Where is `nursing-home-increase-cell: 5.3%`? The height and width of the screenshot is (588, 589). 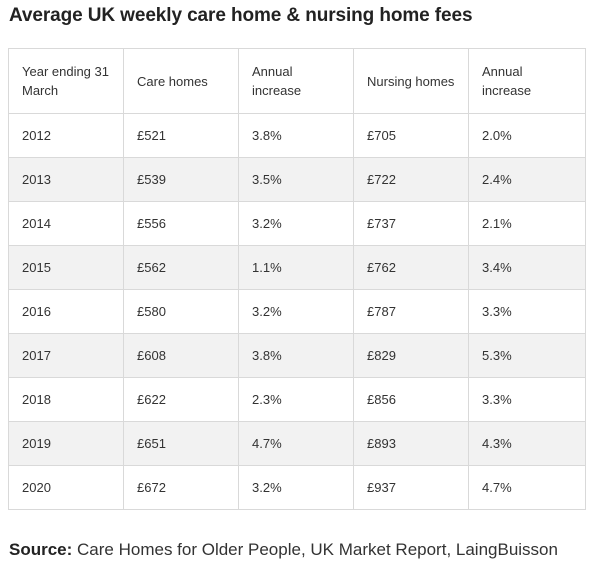
nursing-home-increase-cell: 5.3% is located at coordinates (527, 355).